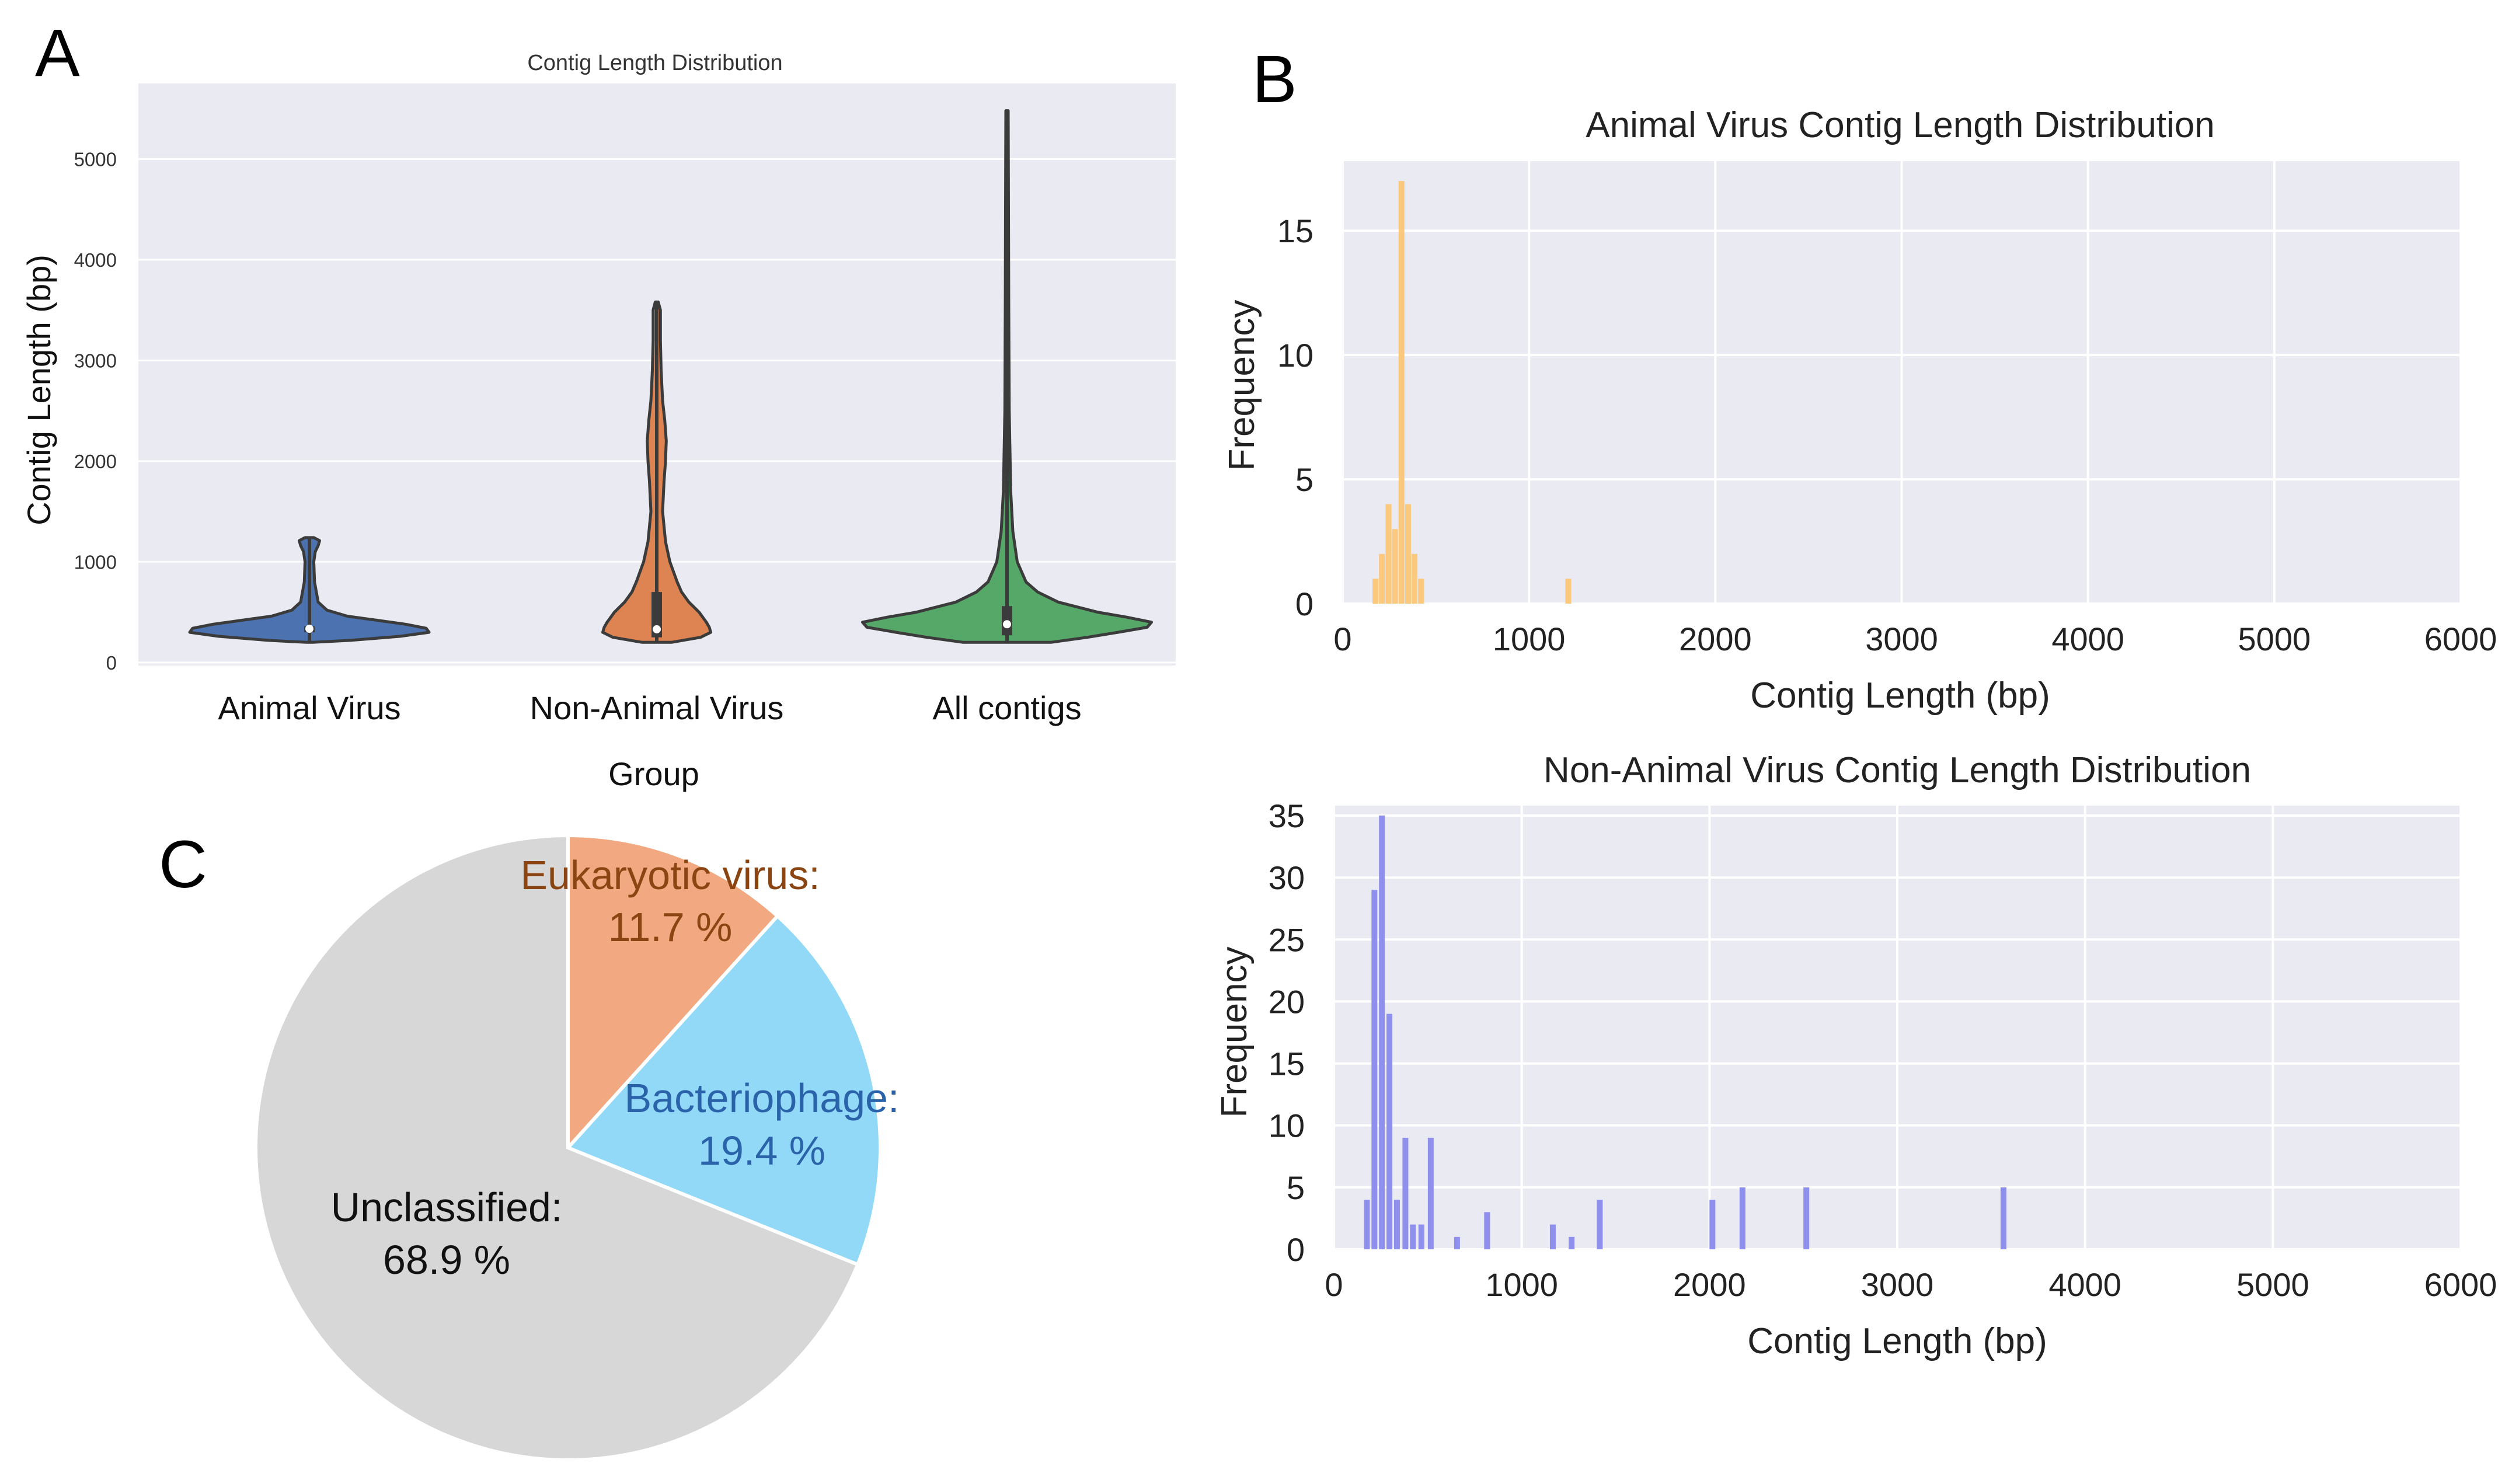 The height and width of the screenshot is (1484, 2519). Describe the element at coordinates (762, 1098) in the screenshot. I see `pie-slice-label: Bacteriophage:` at that location.